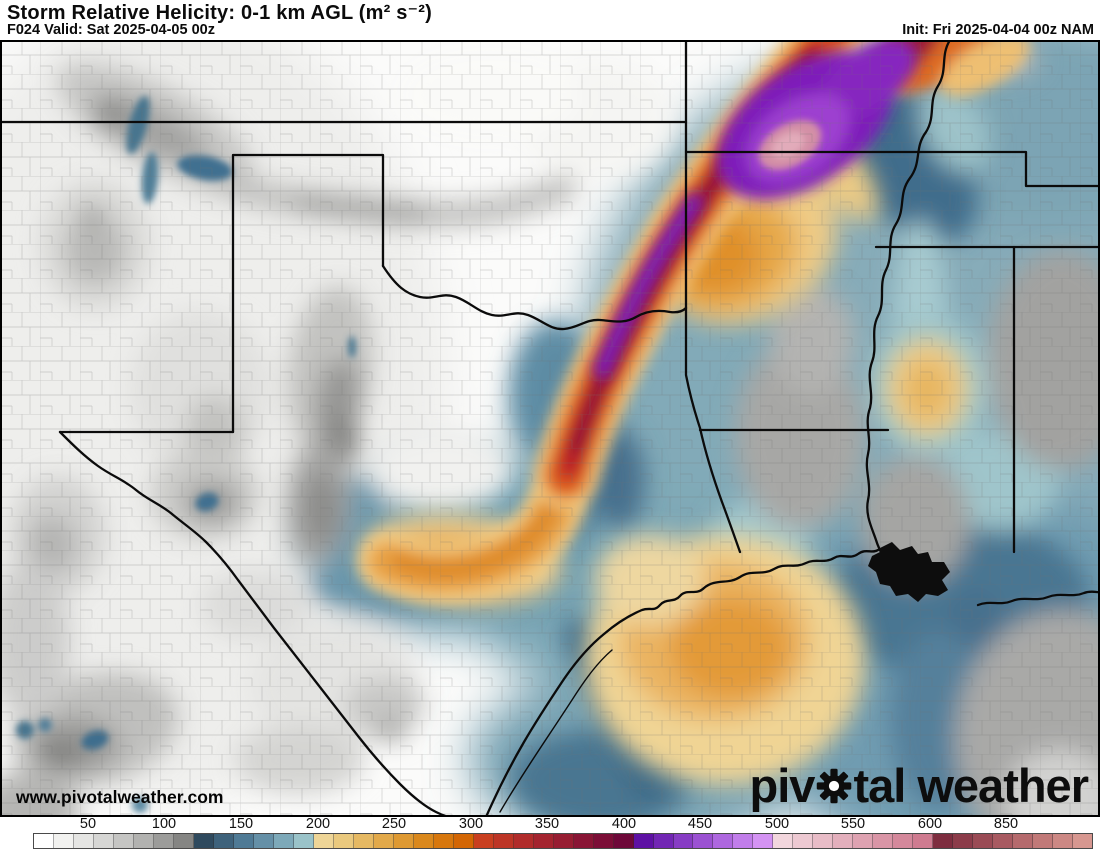 The height and width of the screenshot is (850, 1100). I want to click on colorbar-tick: 50, so click(88, 824).